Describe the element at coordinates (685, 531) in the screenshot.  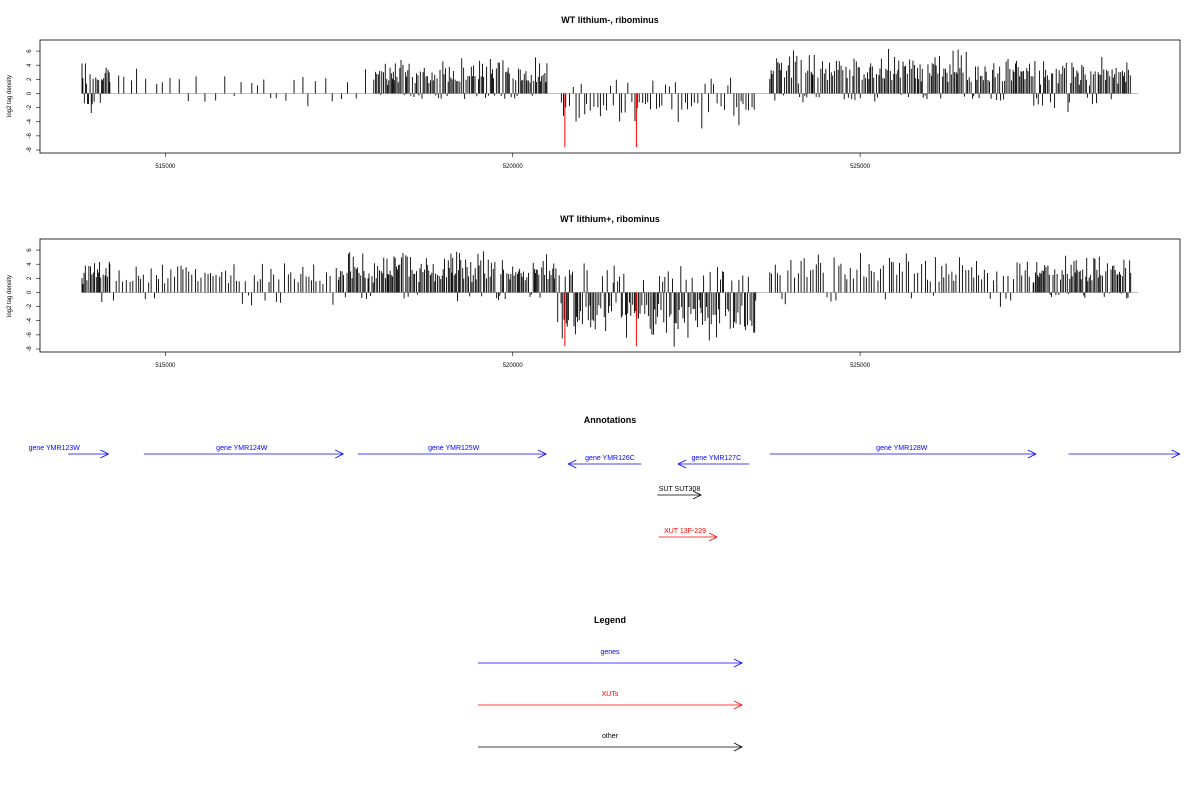
I see `feature-label: XUT 13F-229` at that location.